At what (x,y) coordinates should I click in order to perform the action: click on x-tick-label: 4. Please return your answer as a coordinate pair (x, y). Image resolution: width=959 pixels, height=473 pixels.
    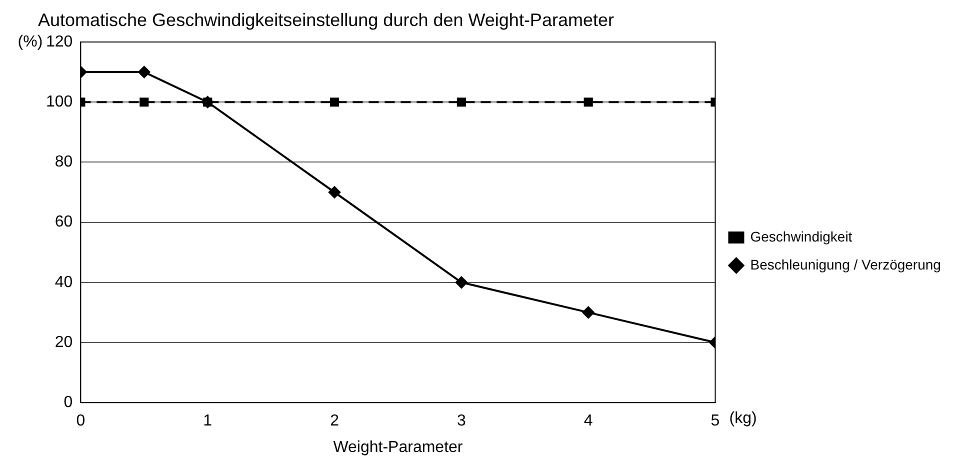
    Looking at the image, I should click on (588, 421).